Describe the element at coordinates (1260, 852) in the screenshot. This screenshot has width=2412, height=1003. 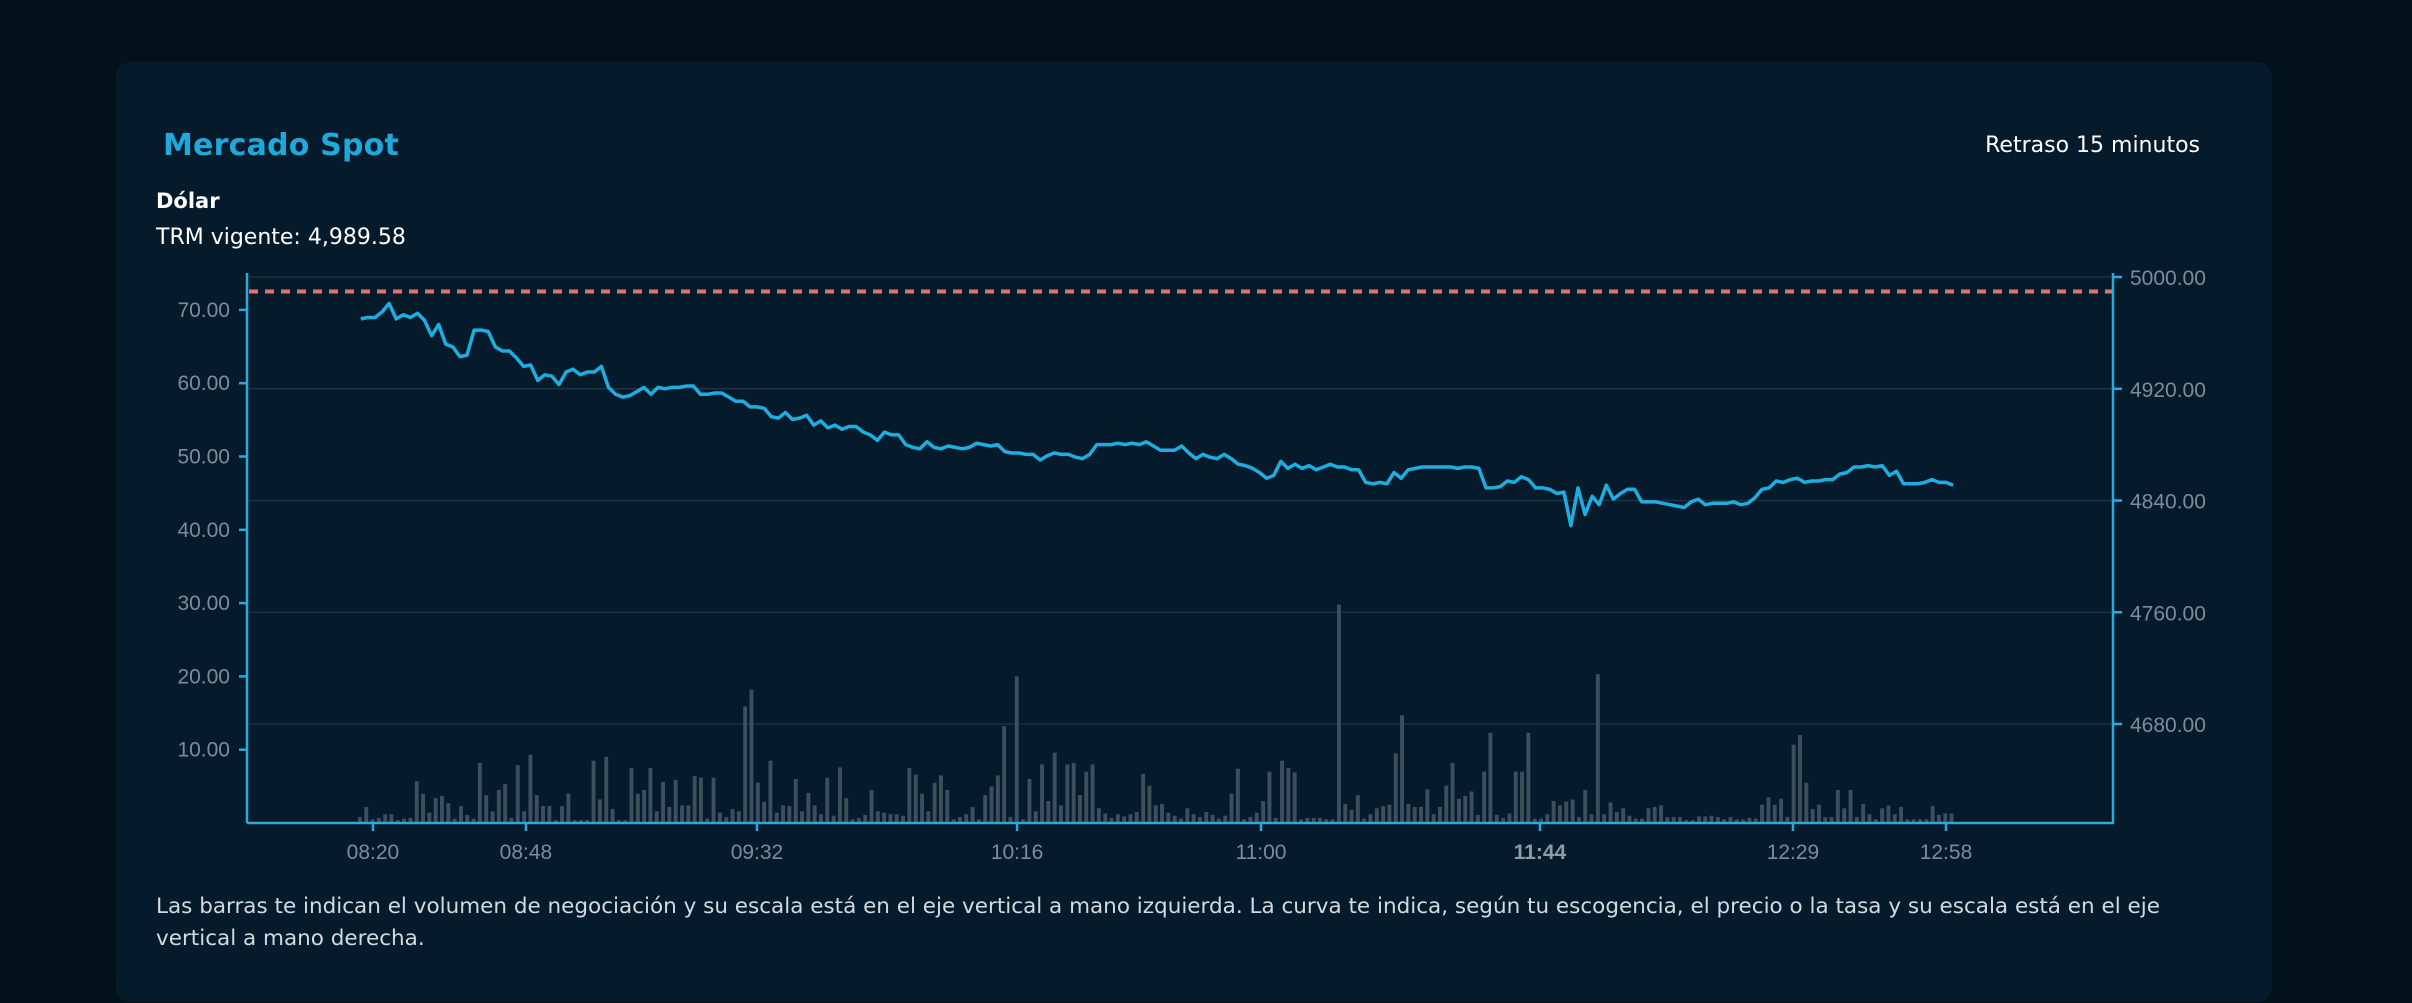
I see `x-tick-label: 11:00` at that location.